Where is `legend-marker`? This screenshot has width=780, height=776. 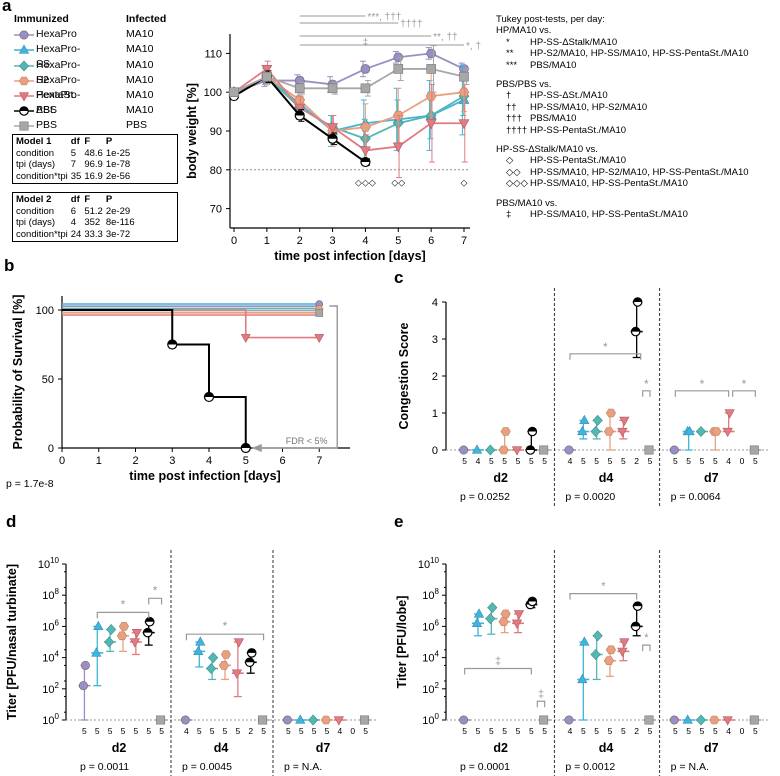 legend-marker is located at coordinates (24, 81).